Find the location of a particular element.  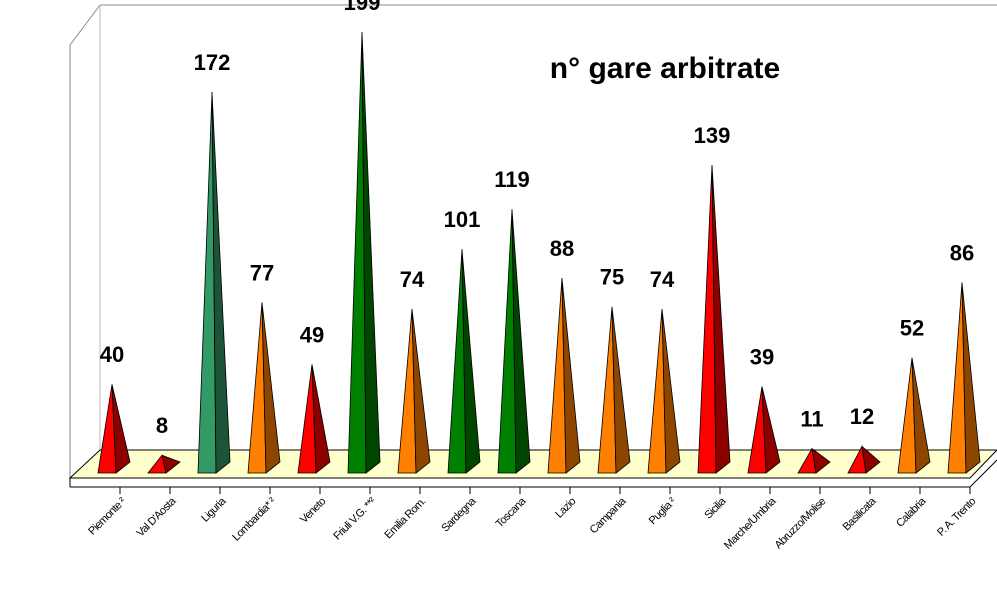

x-tick-label: Basilicata is located at coordinates (860, 514).